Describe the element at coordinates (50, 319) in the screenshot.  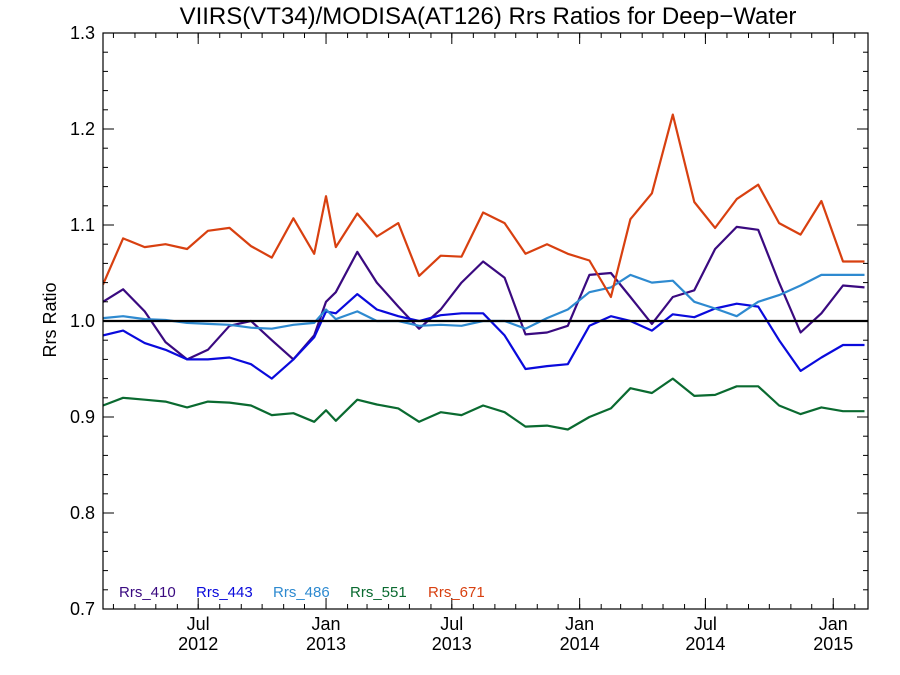
I see `y-axis-label: Rrs Ratio` at that location.